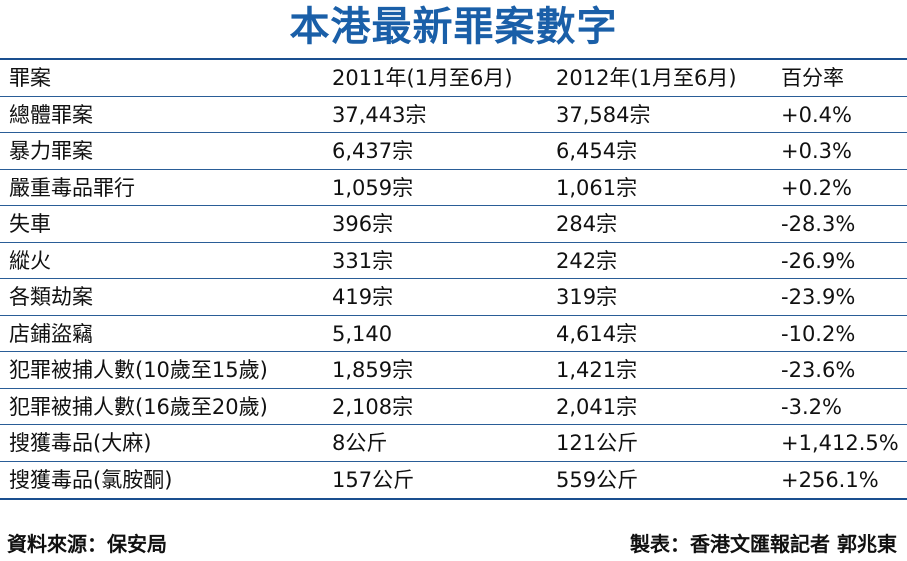  What do you see at coordinates (363, 224) in the screenshot?
I see `value-2011-cell: 396宗` at bounding box center [363, 224].